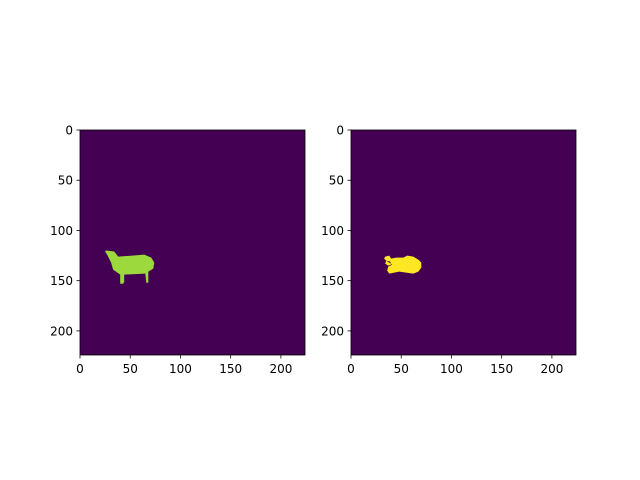 This screenshot has width=640, height=480. What do you see at coordinates (130, 369) in the screenshot?
I see `left-x-tick-label: 50` at bounding box center [130, 369].